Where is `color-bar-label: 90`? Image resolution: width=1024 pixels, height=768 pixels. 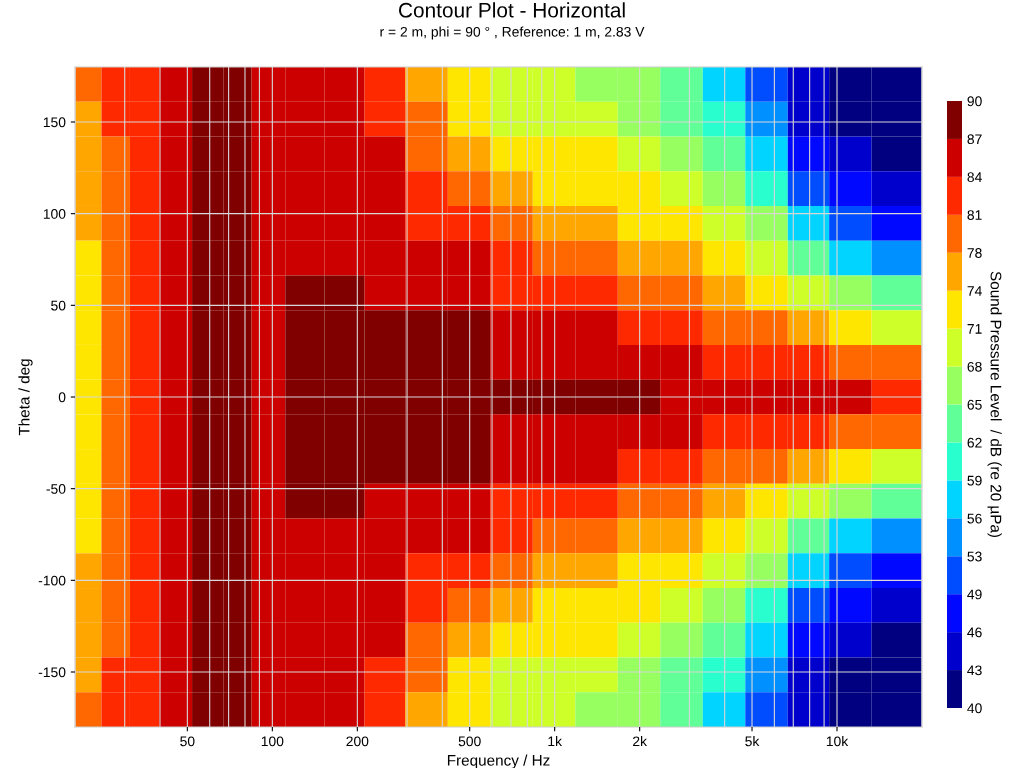 color-bar-label: 90 is located at coordinates (974, 101).